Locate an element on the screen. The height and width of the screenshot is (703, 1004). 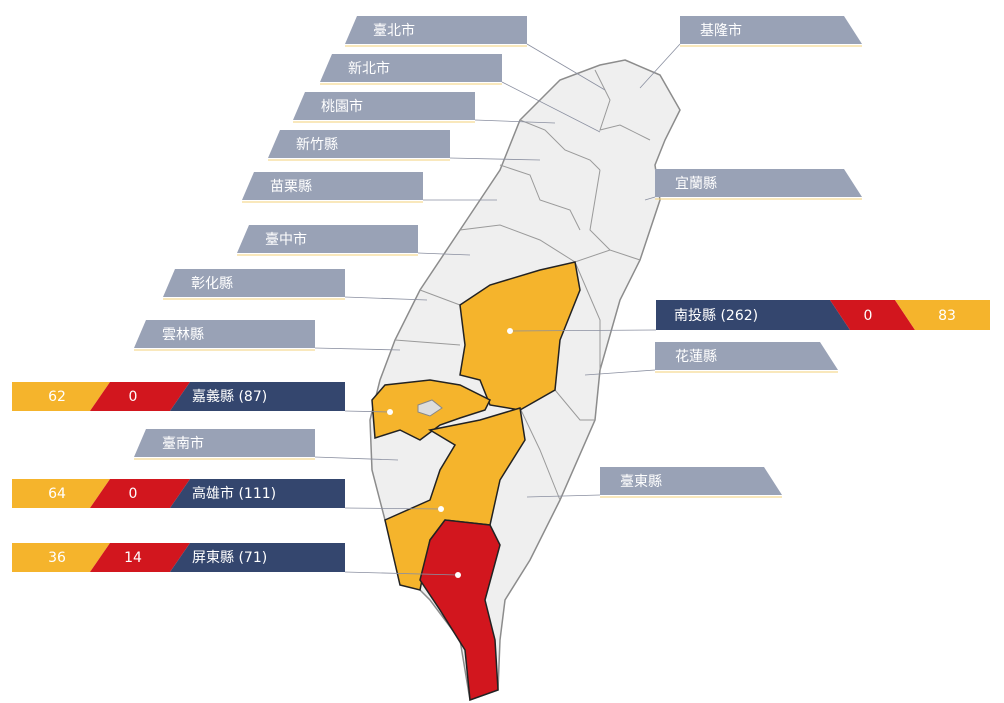
chiayi-city is located at coordinates (430, 408).